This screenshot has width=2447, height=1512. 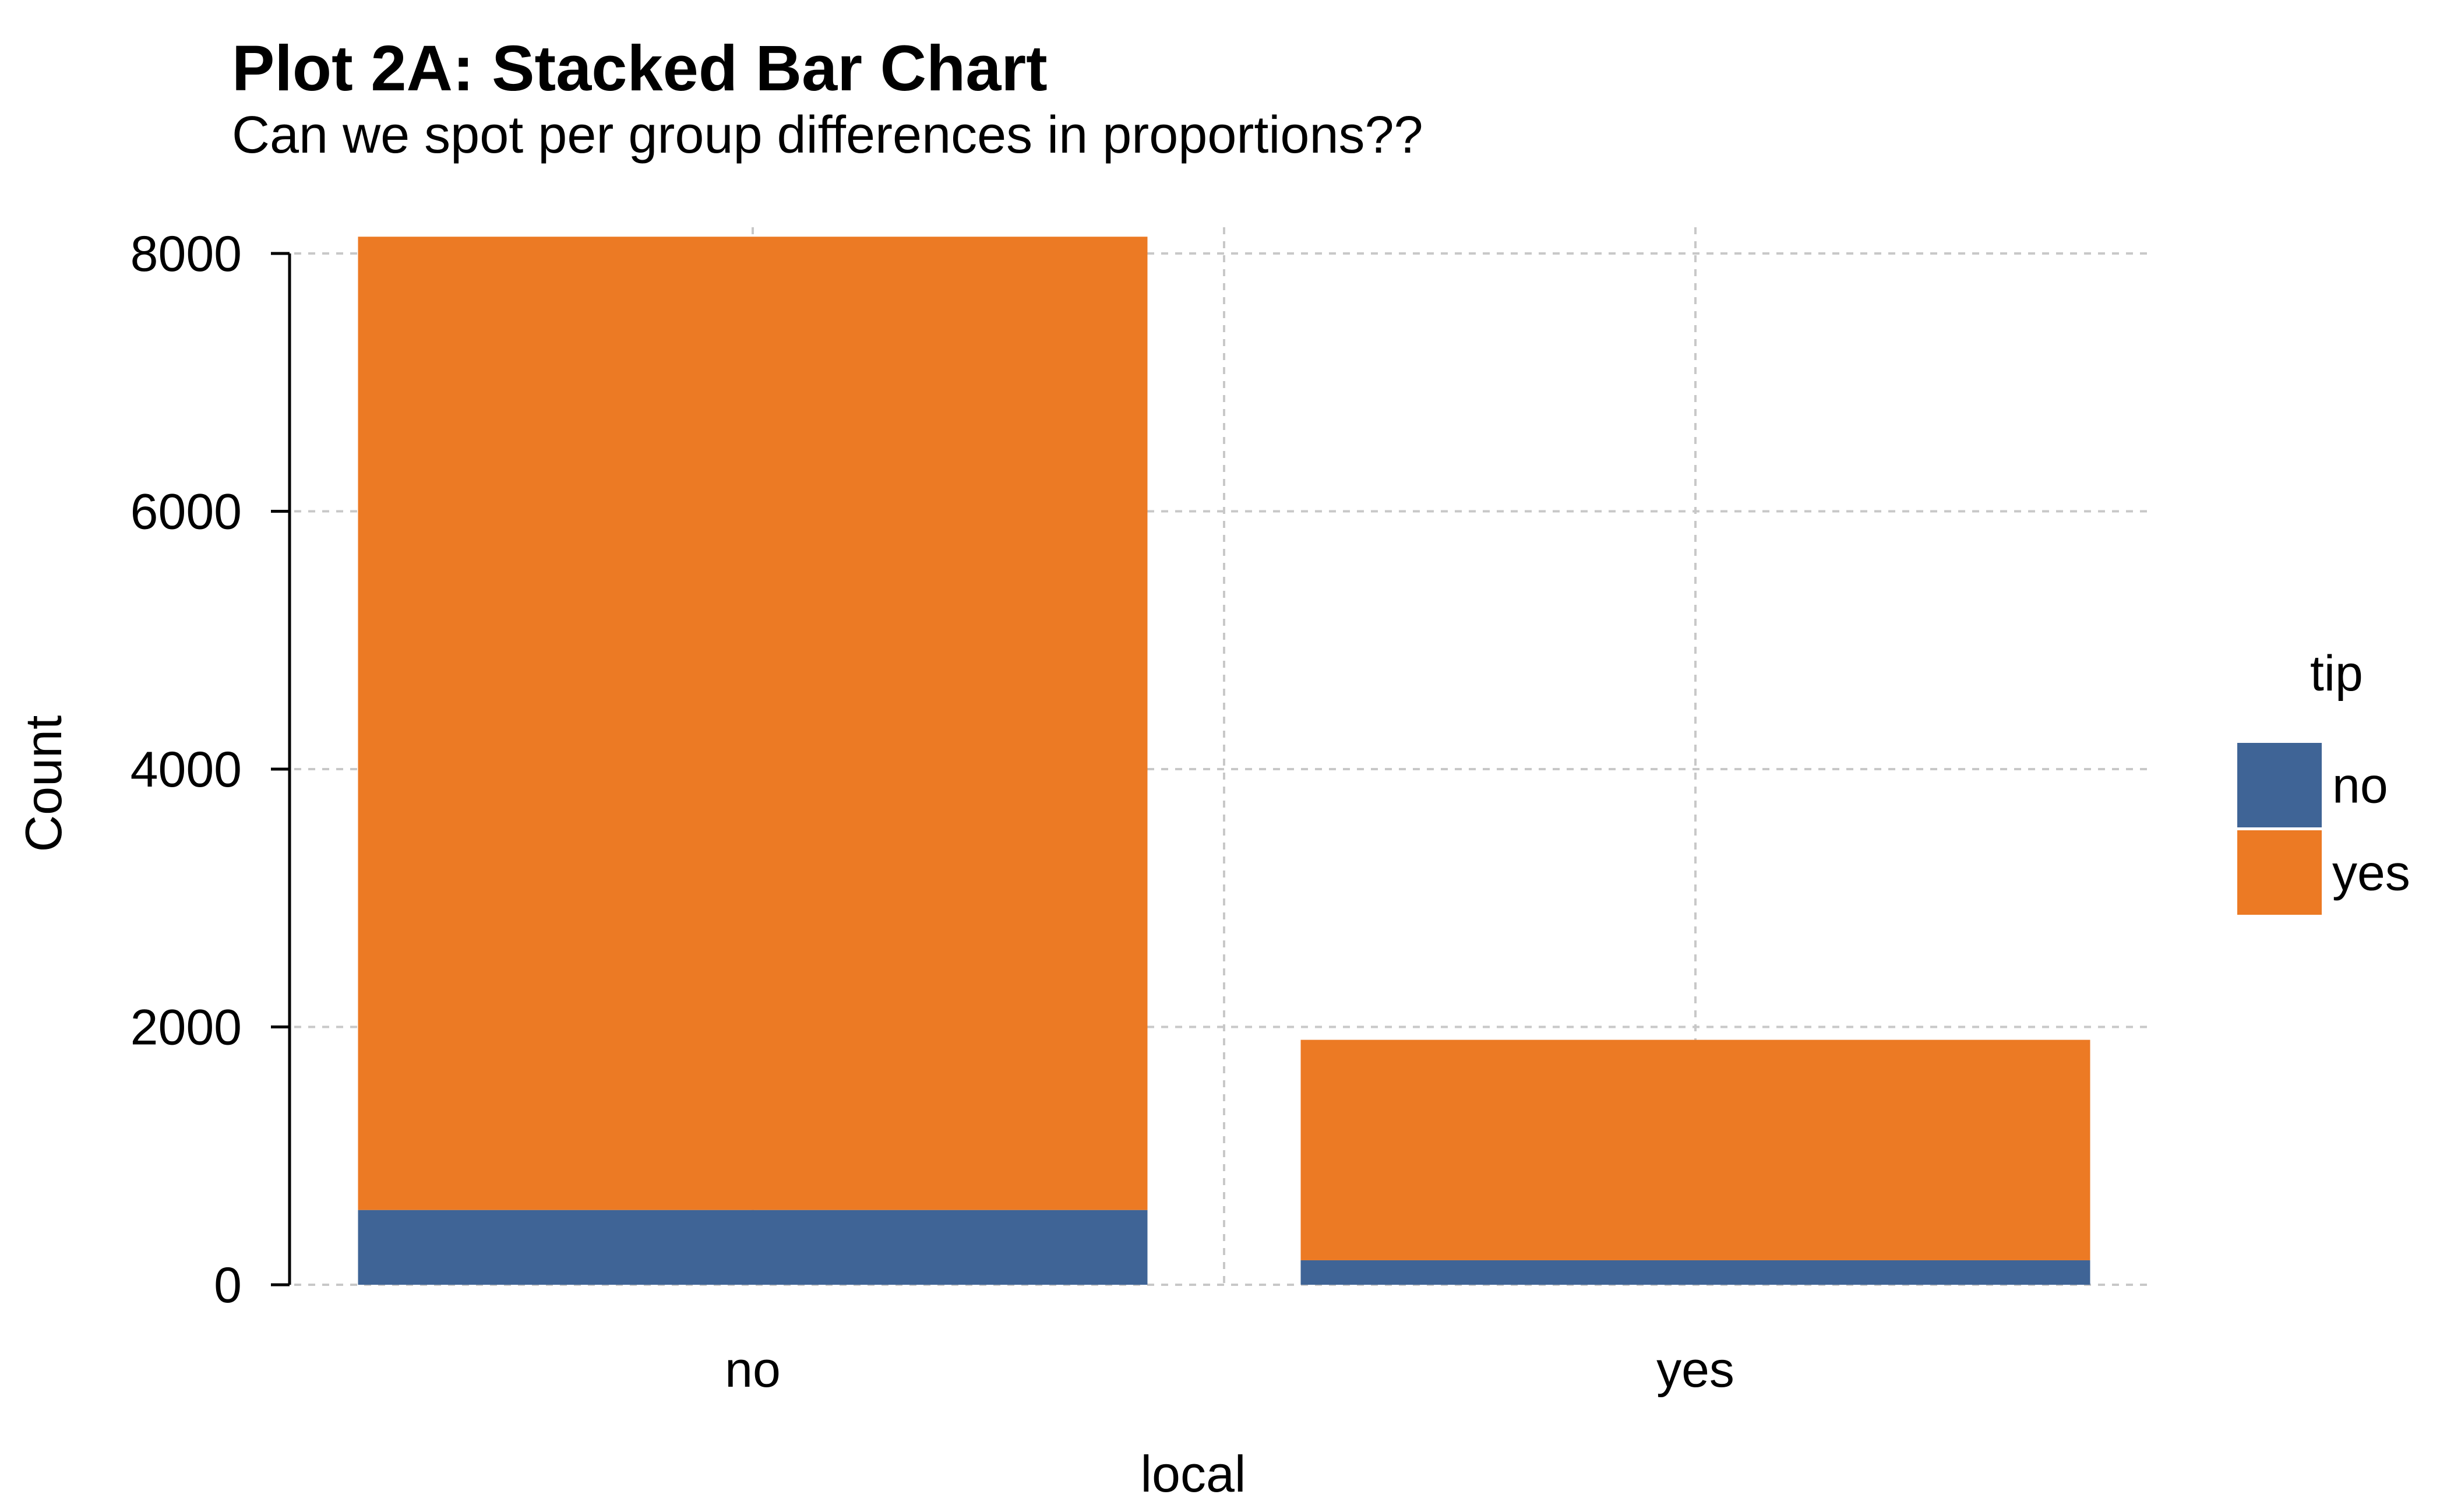 What do you see at coordinates (186, 254) in the screenshot?
I see `y-tick-label: 8000` at bounding box center [186, 254].